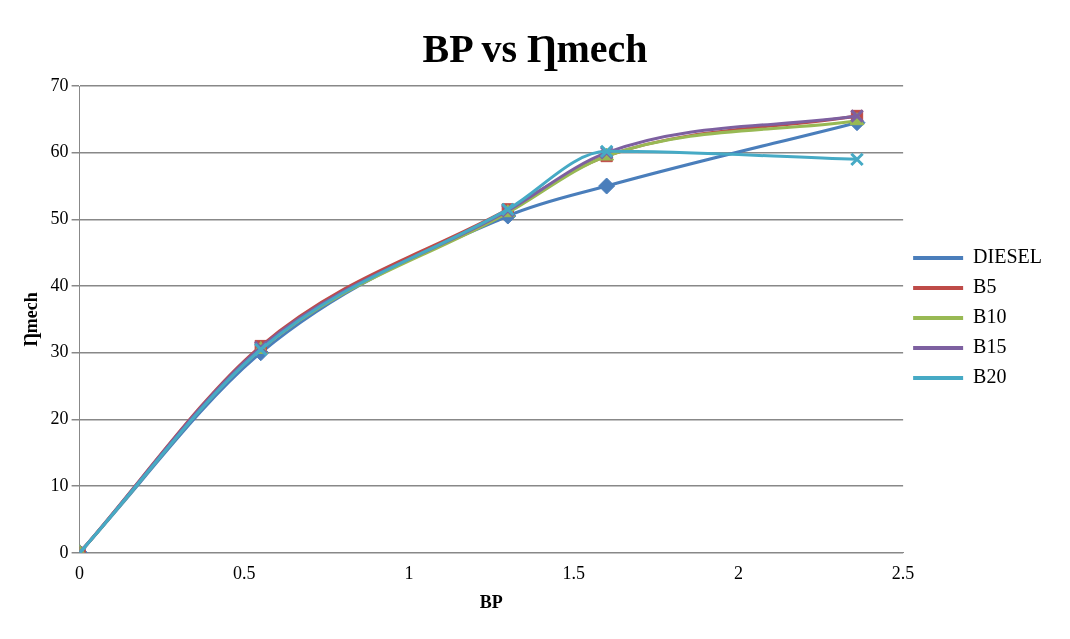 This screenshot has height=639, width=1070. Describe the element at coordinates (491, 601) in the screenshot. I see `x-axis-title: BP` at that location.